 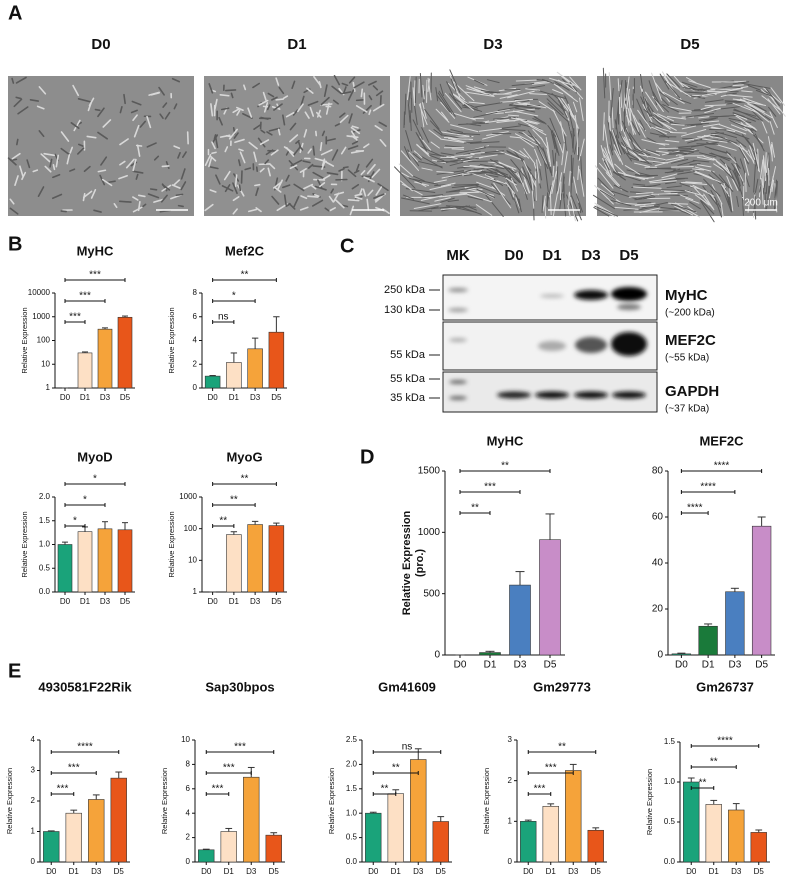 What do you see at coordinates (85, 686) in the screenshot?
I see `chart-title: 4930581F22Rik` at bounding box center [85, 686].